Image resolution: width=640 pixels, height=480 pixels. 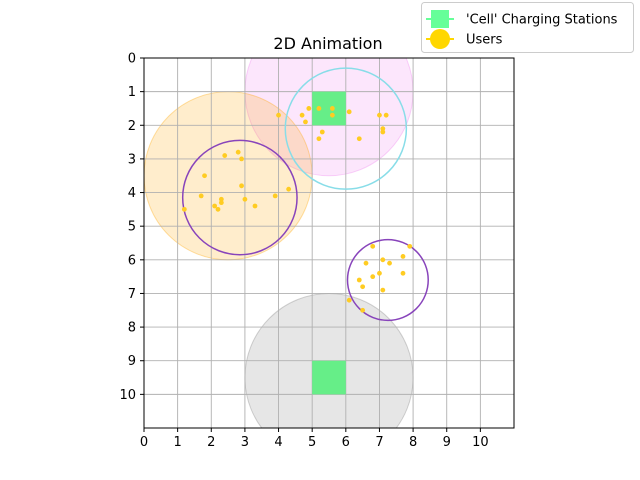 I want to click on legend: 'Cell' Charging Stations Users, so click(x=527, y=27).